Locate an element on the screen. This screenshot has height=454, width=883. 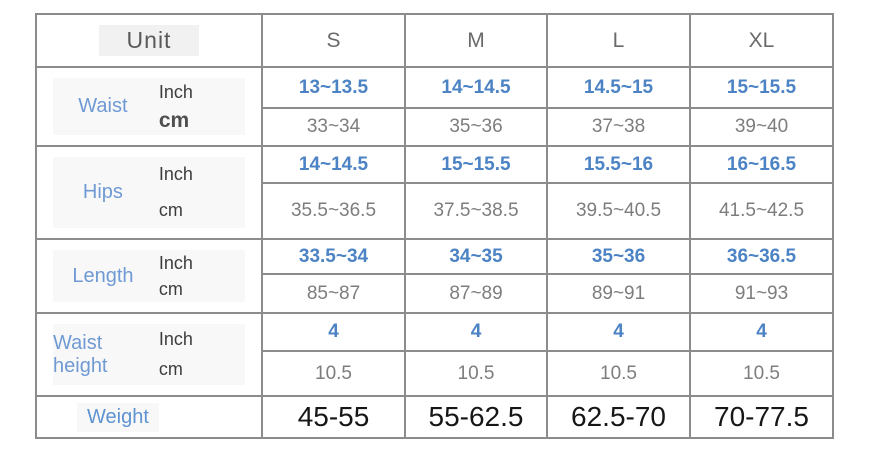
measure-label-patch: Waist height Inch cm is located at coordinates (149, 354).